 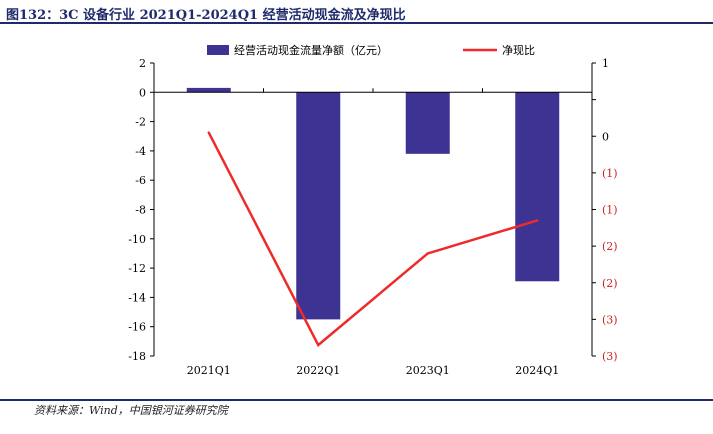 I want to click on left-axis-tick-label: -4, so click(x=140, y=151).